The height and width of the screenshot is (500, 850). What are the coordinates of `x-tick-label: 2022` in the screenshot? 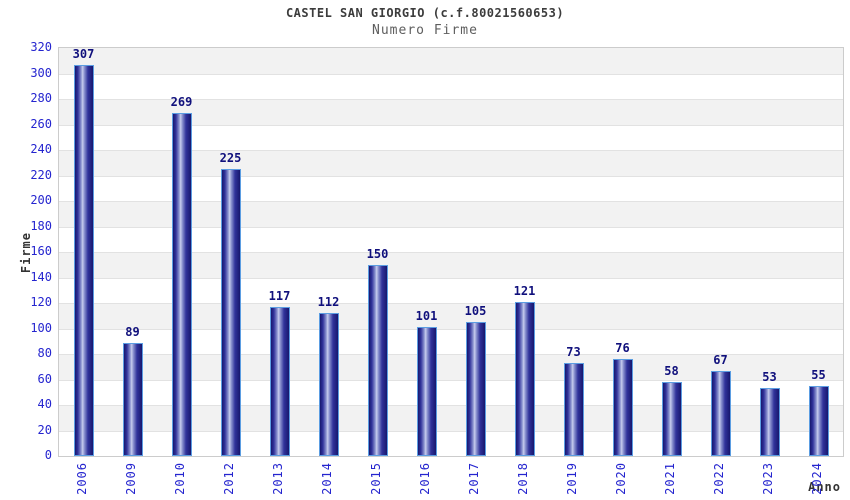 It's located at (718, 478).